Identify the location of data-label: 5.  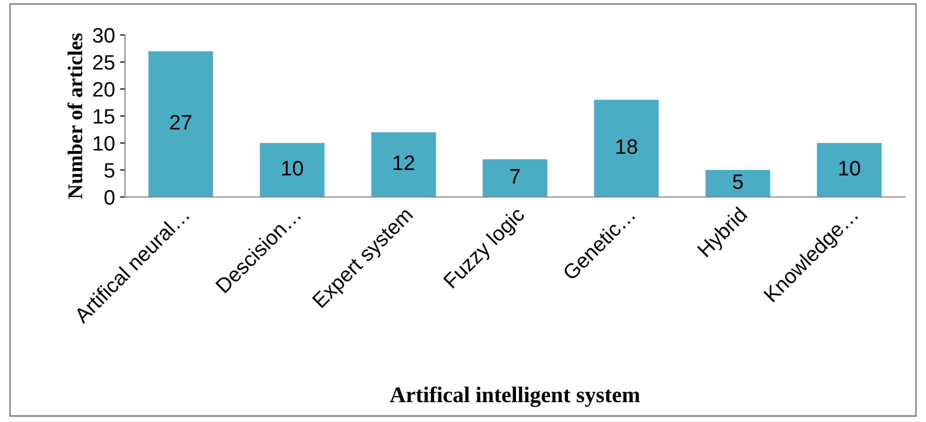
(737, 182).